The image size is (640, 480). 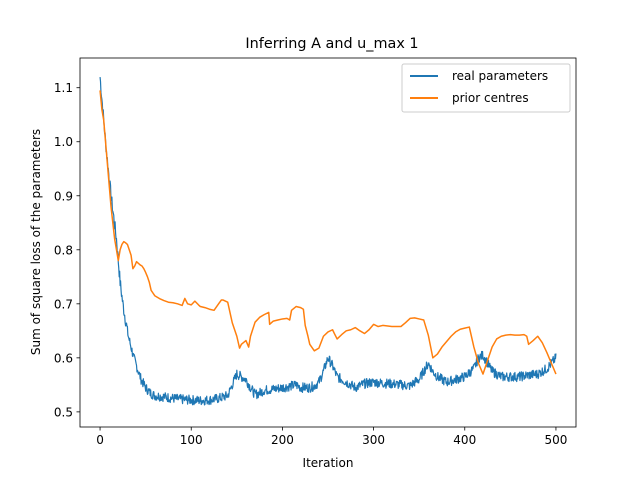 What do you see at coordinates (490, 98) in the screenshot?
I see `legend-label-prior-centres: prior centres` at bounding box center [490, 98].